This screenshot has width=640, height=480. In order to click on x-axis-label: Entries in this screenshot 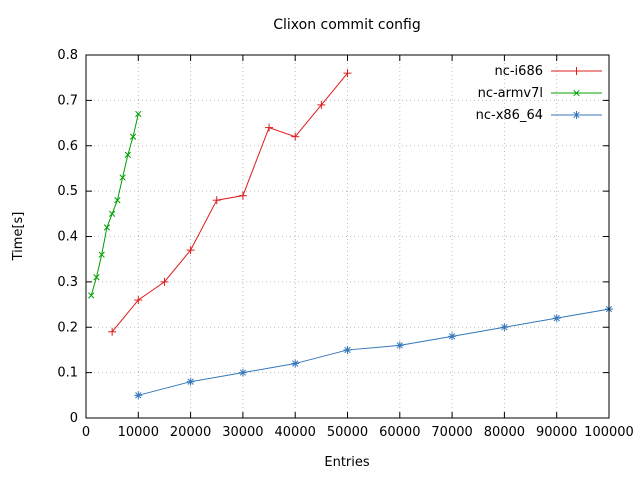, I will do `click(347, 462)`.